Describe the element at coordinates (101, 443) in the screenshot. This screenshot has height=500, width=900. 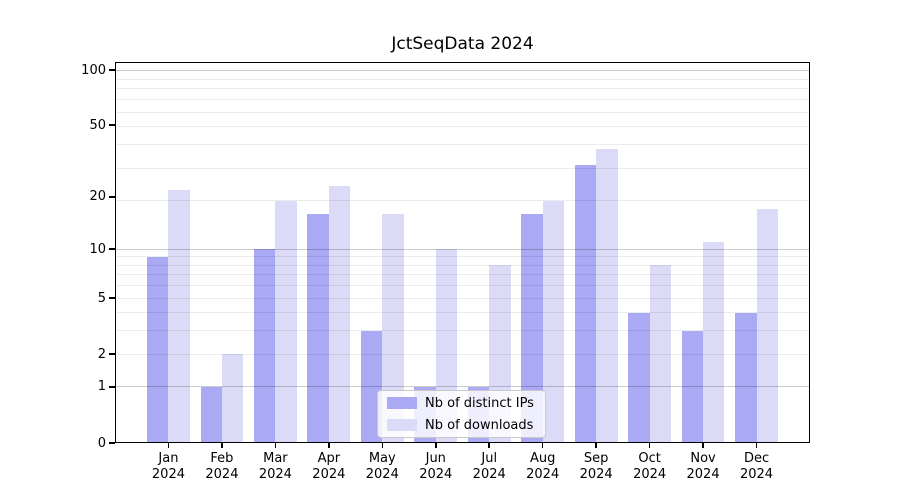
I see `y-axis-tick-label: 0` at that location.